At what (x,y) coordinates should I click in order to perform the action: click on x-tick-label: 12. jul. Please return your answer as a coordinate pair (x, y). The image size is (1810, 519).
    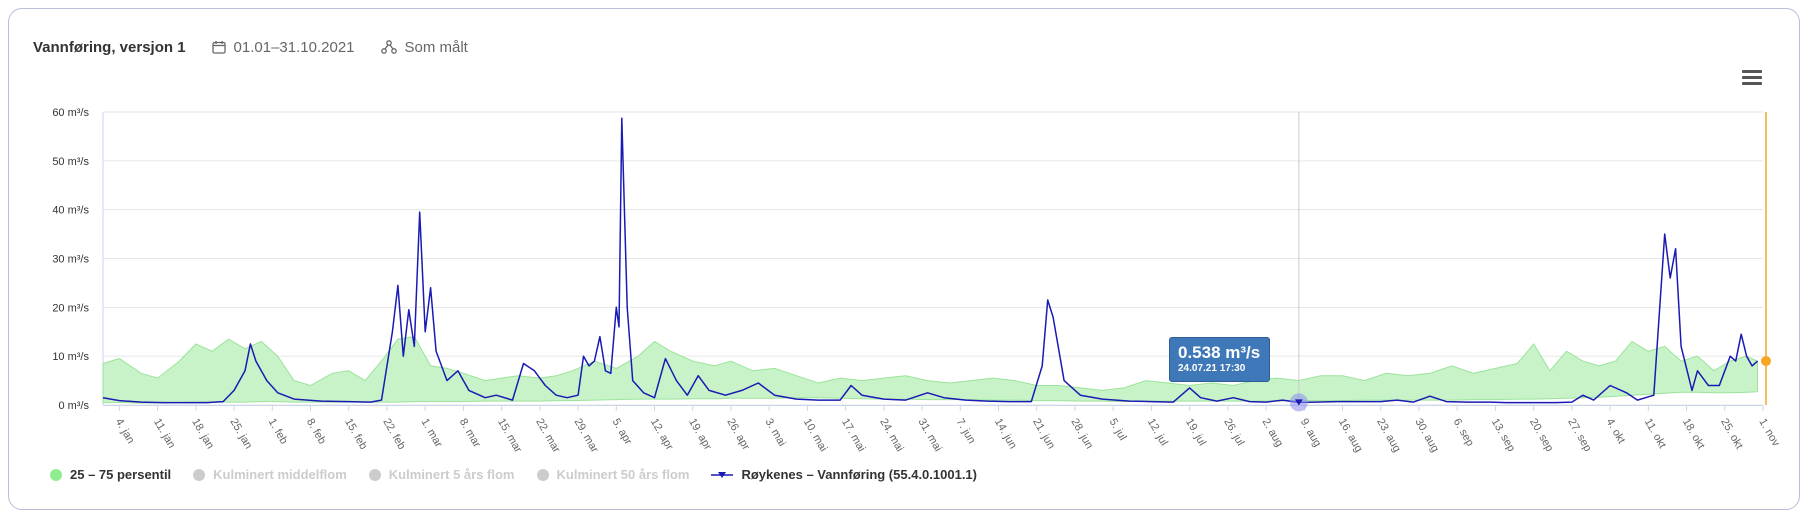
    Looking at the image, I should click on (1157, 432).